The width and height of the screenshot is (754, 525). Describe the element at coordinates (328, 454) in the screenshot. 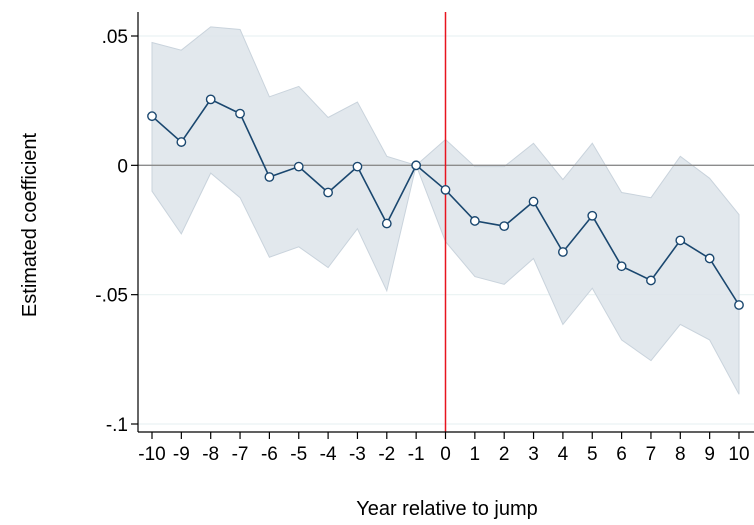

I see `x-tick-label-6: -4` at that location.